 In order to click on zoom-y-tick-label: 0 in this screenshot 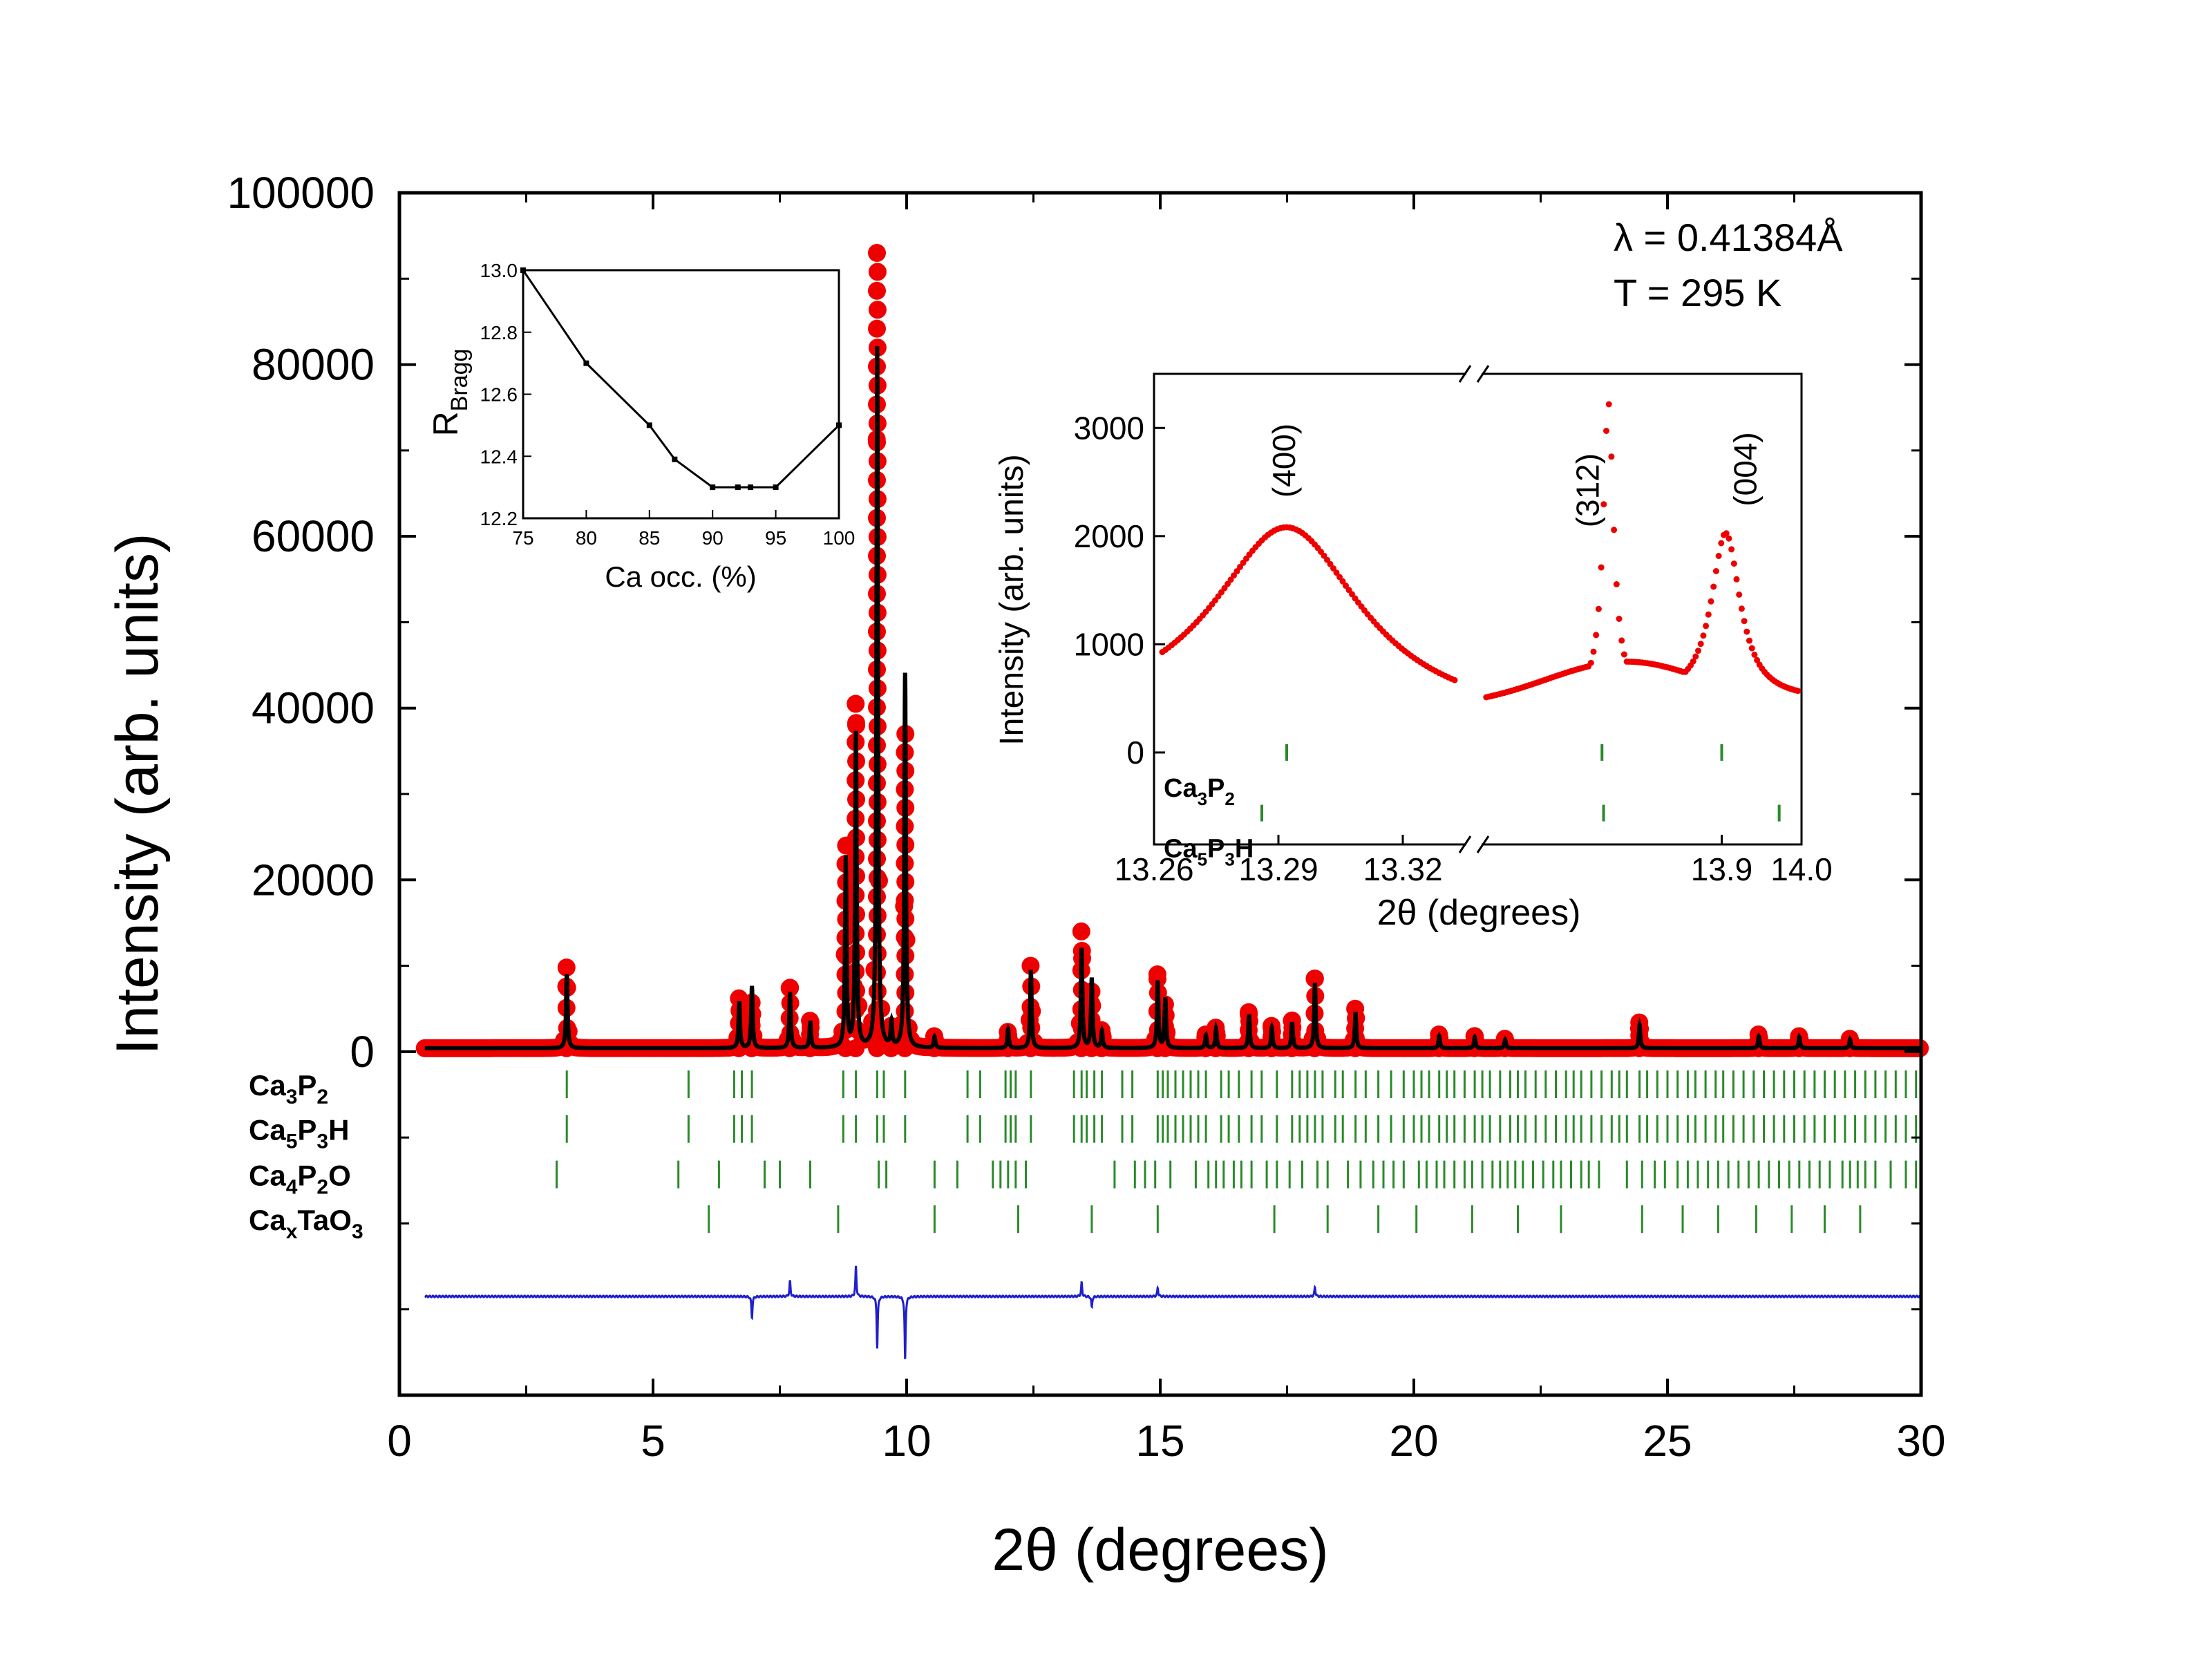, I will do `click(1135, 752)`.